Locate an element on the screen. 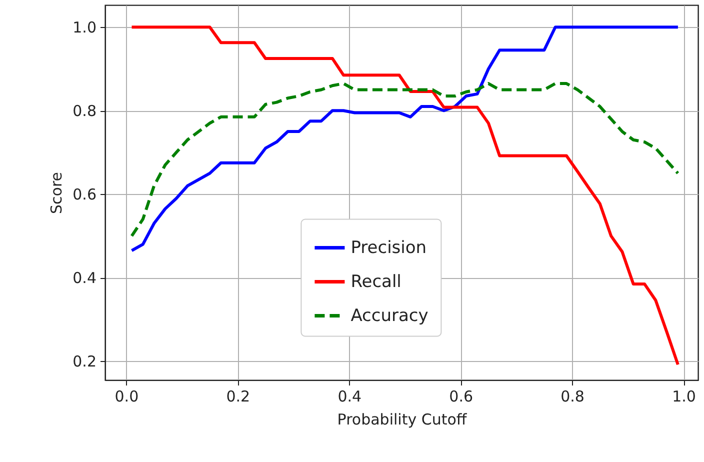  y-axis-title: Score is located at coordinates (57, 193).